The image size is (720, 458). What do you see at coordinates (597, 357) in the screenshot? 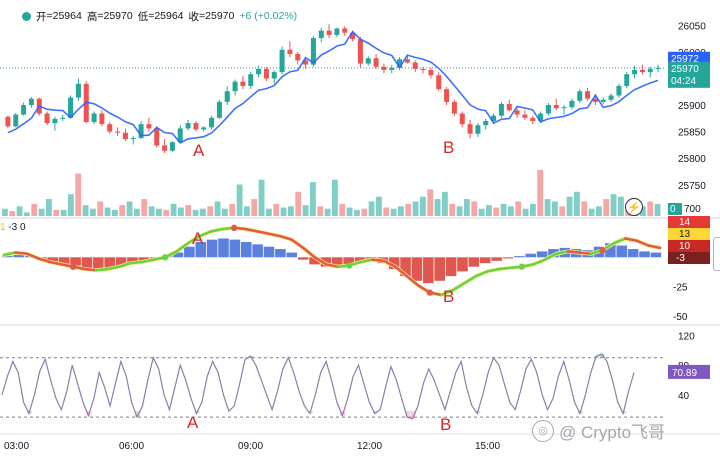
I see `overbought-fill` at bounding box center [597, 357].